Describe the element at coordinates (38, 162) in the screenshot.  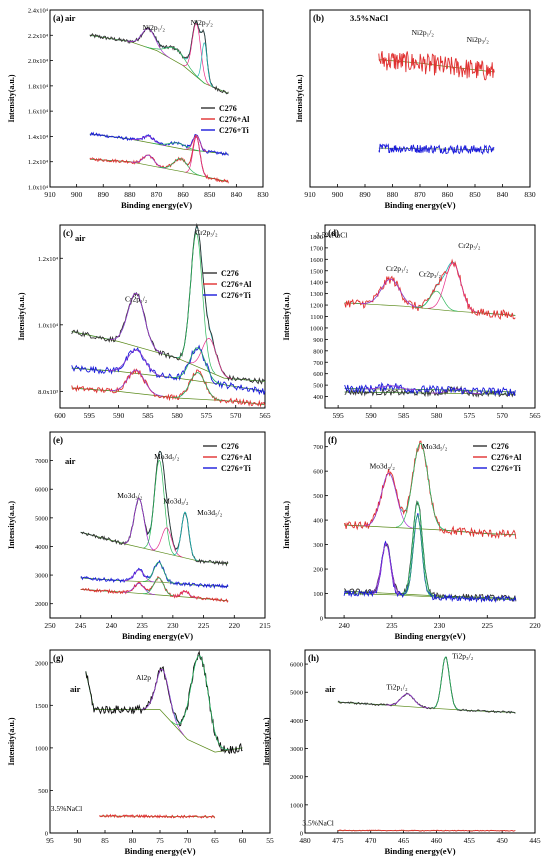
I see `y-tick-label: 1.2x10⁴` at that location.